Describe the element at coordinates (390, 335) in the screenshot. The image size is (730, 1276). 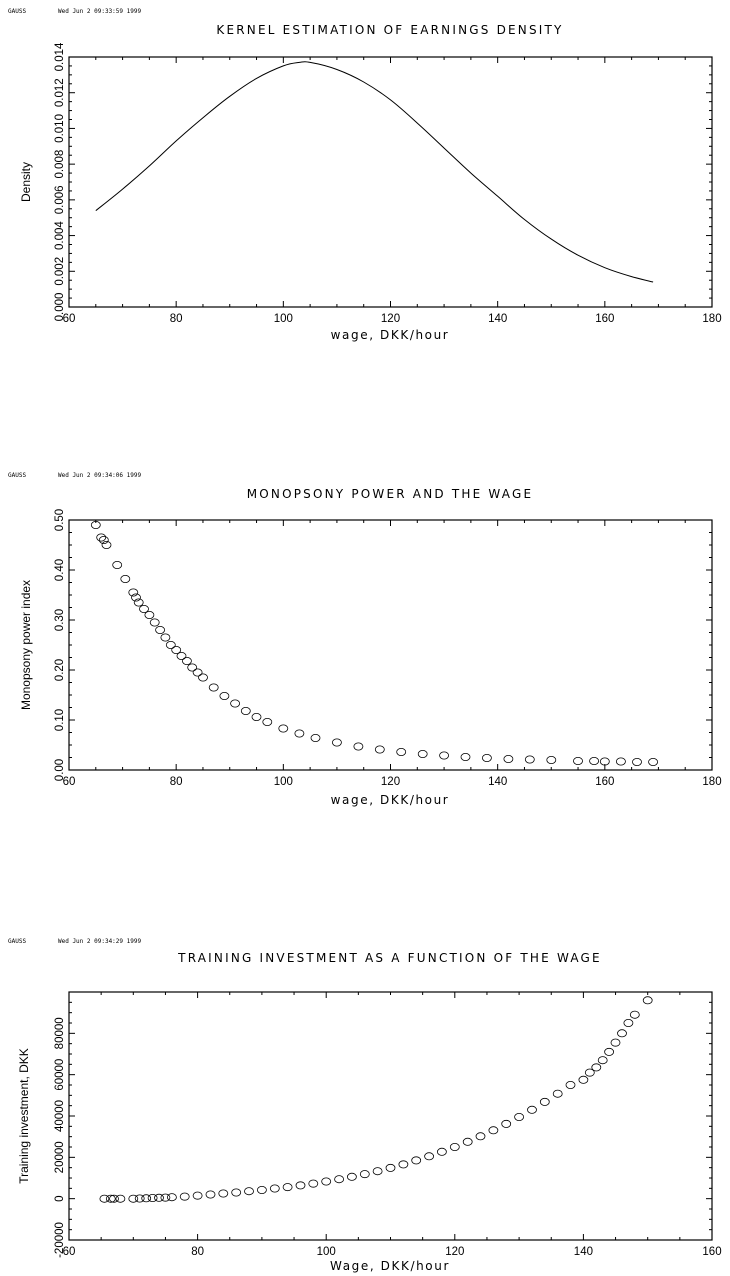
I see `x-axis-label: wage, DKK/hour` at that location.